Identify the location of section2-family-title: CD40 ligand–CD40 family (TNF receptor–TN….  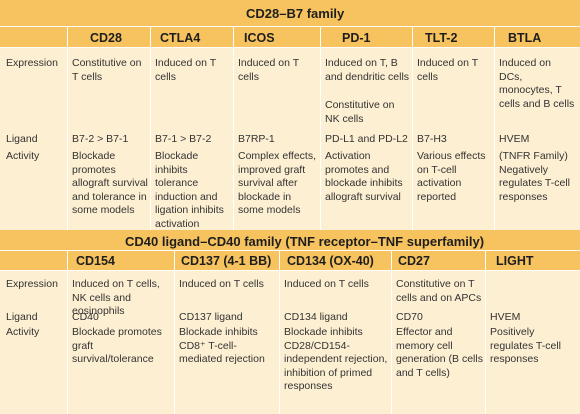
(305, 241).